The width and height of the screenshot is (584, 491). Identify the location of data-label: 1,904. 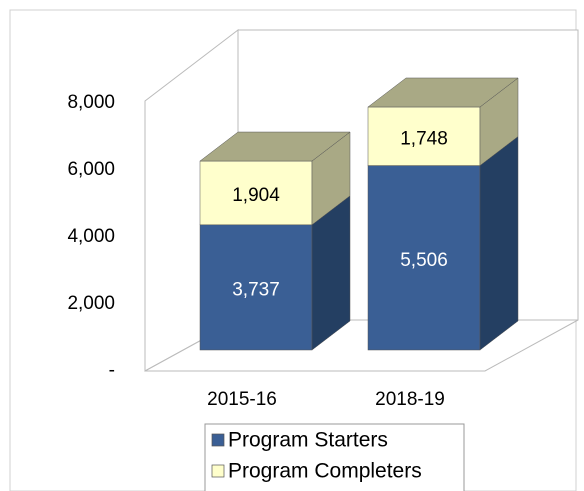
(256, 195).